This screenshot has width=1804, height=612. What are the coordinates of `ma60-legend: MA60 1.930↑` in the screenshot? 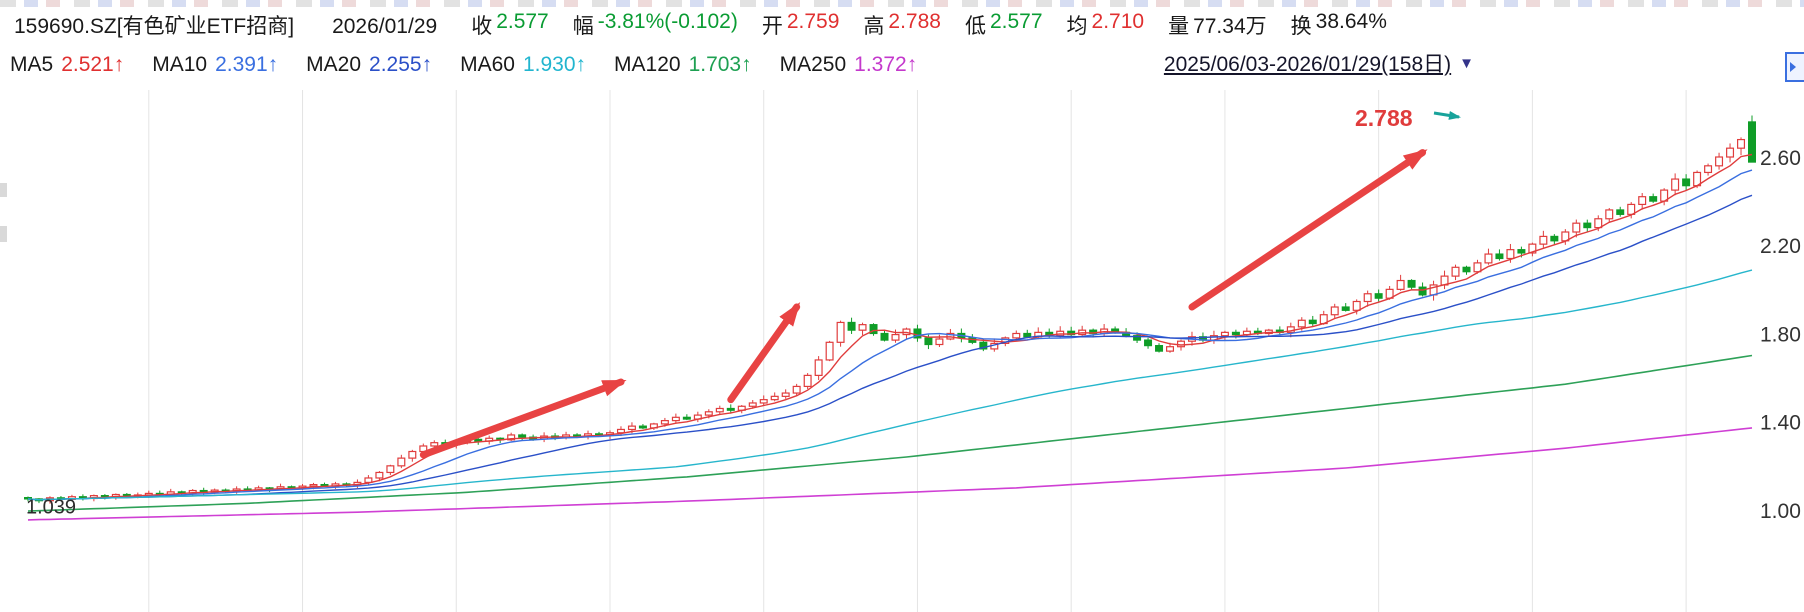 It's located at (523, 64).